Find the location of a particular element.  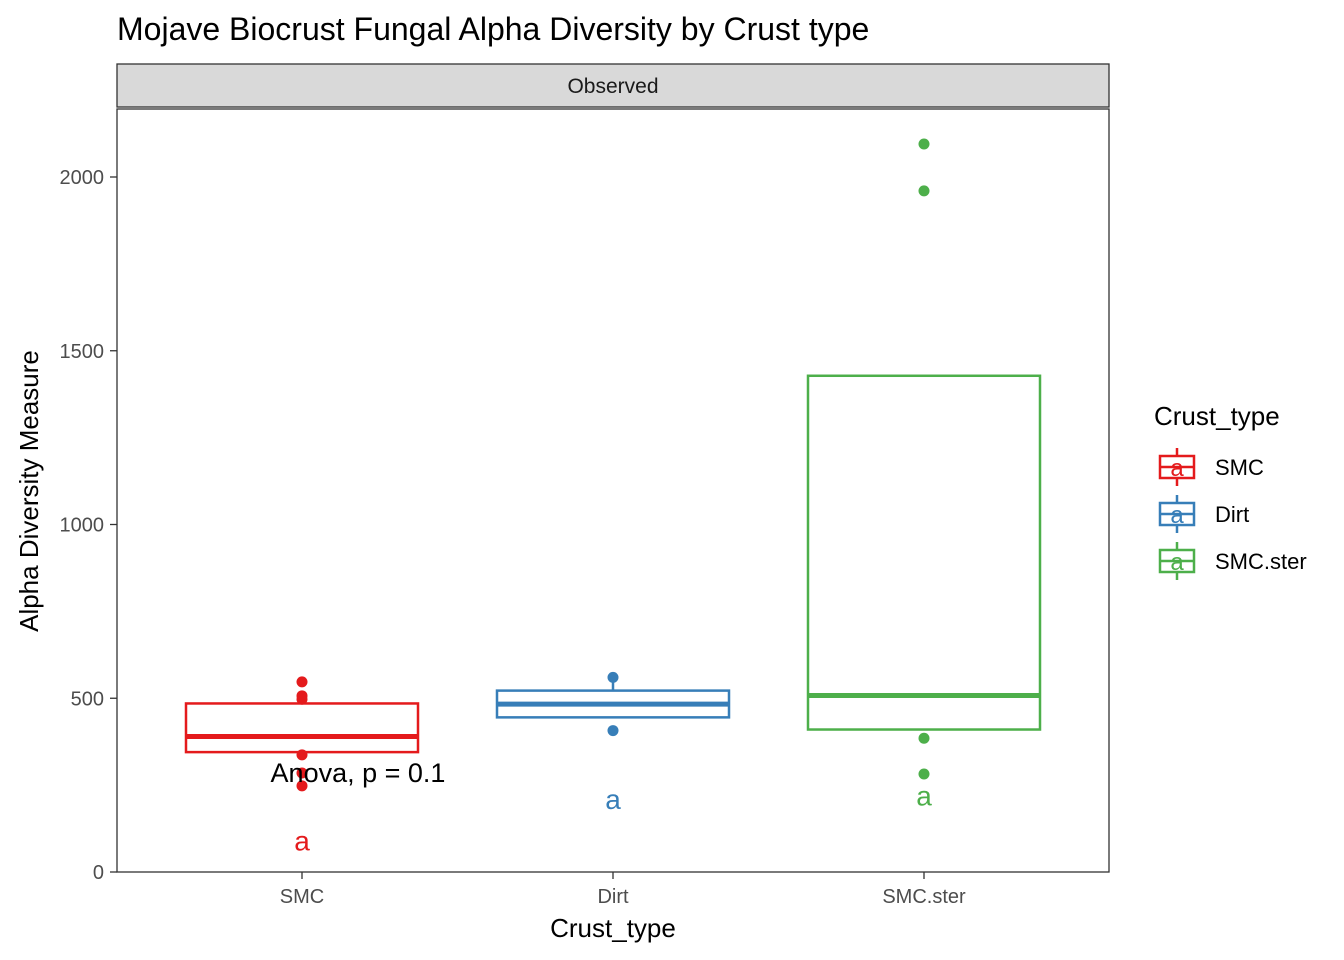

legend-label: SMC is located at coordinates (1239, 467).